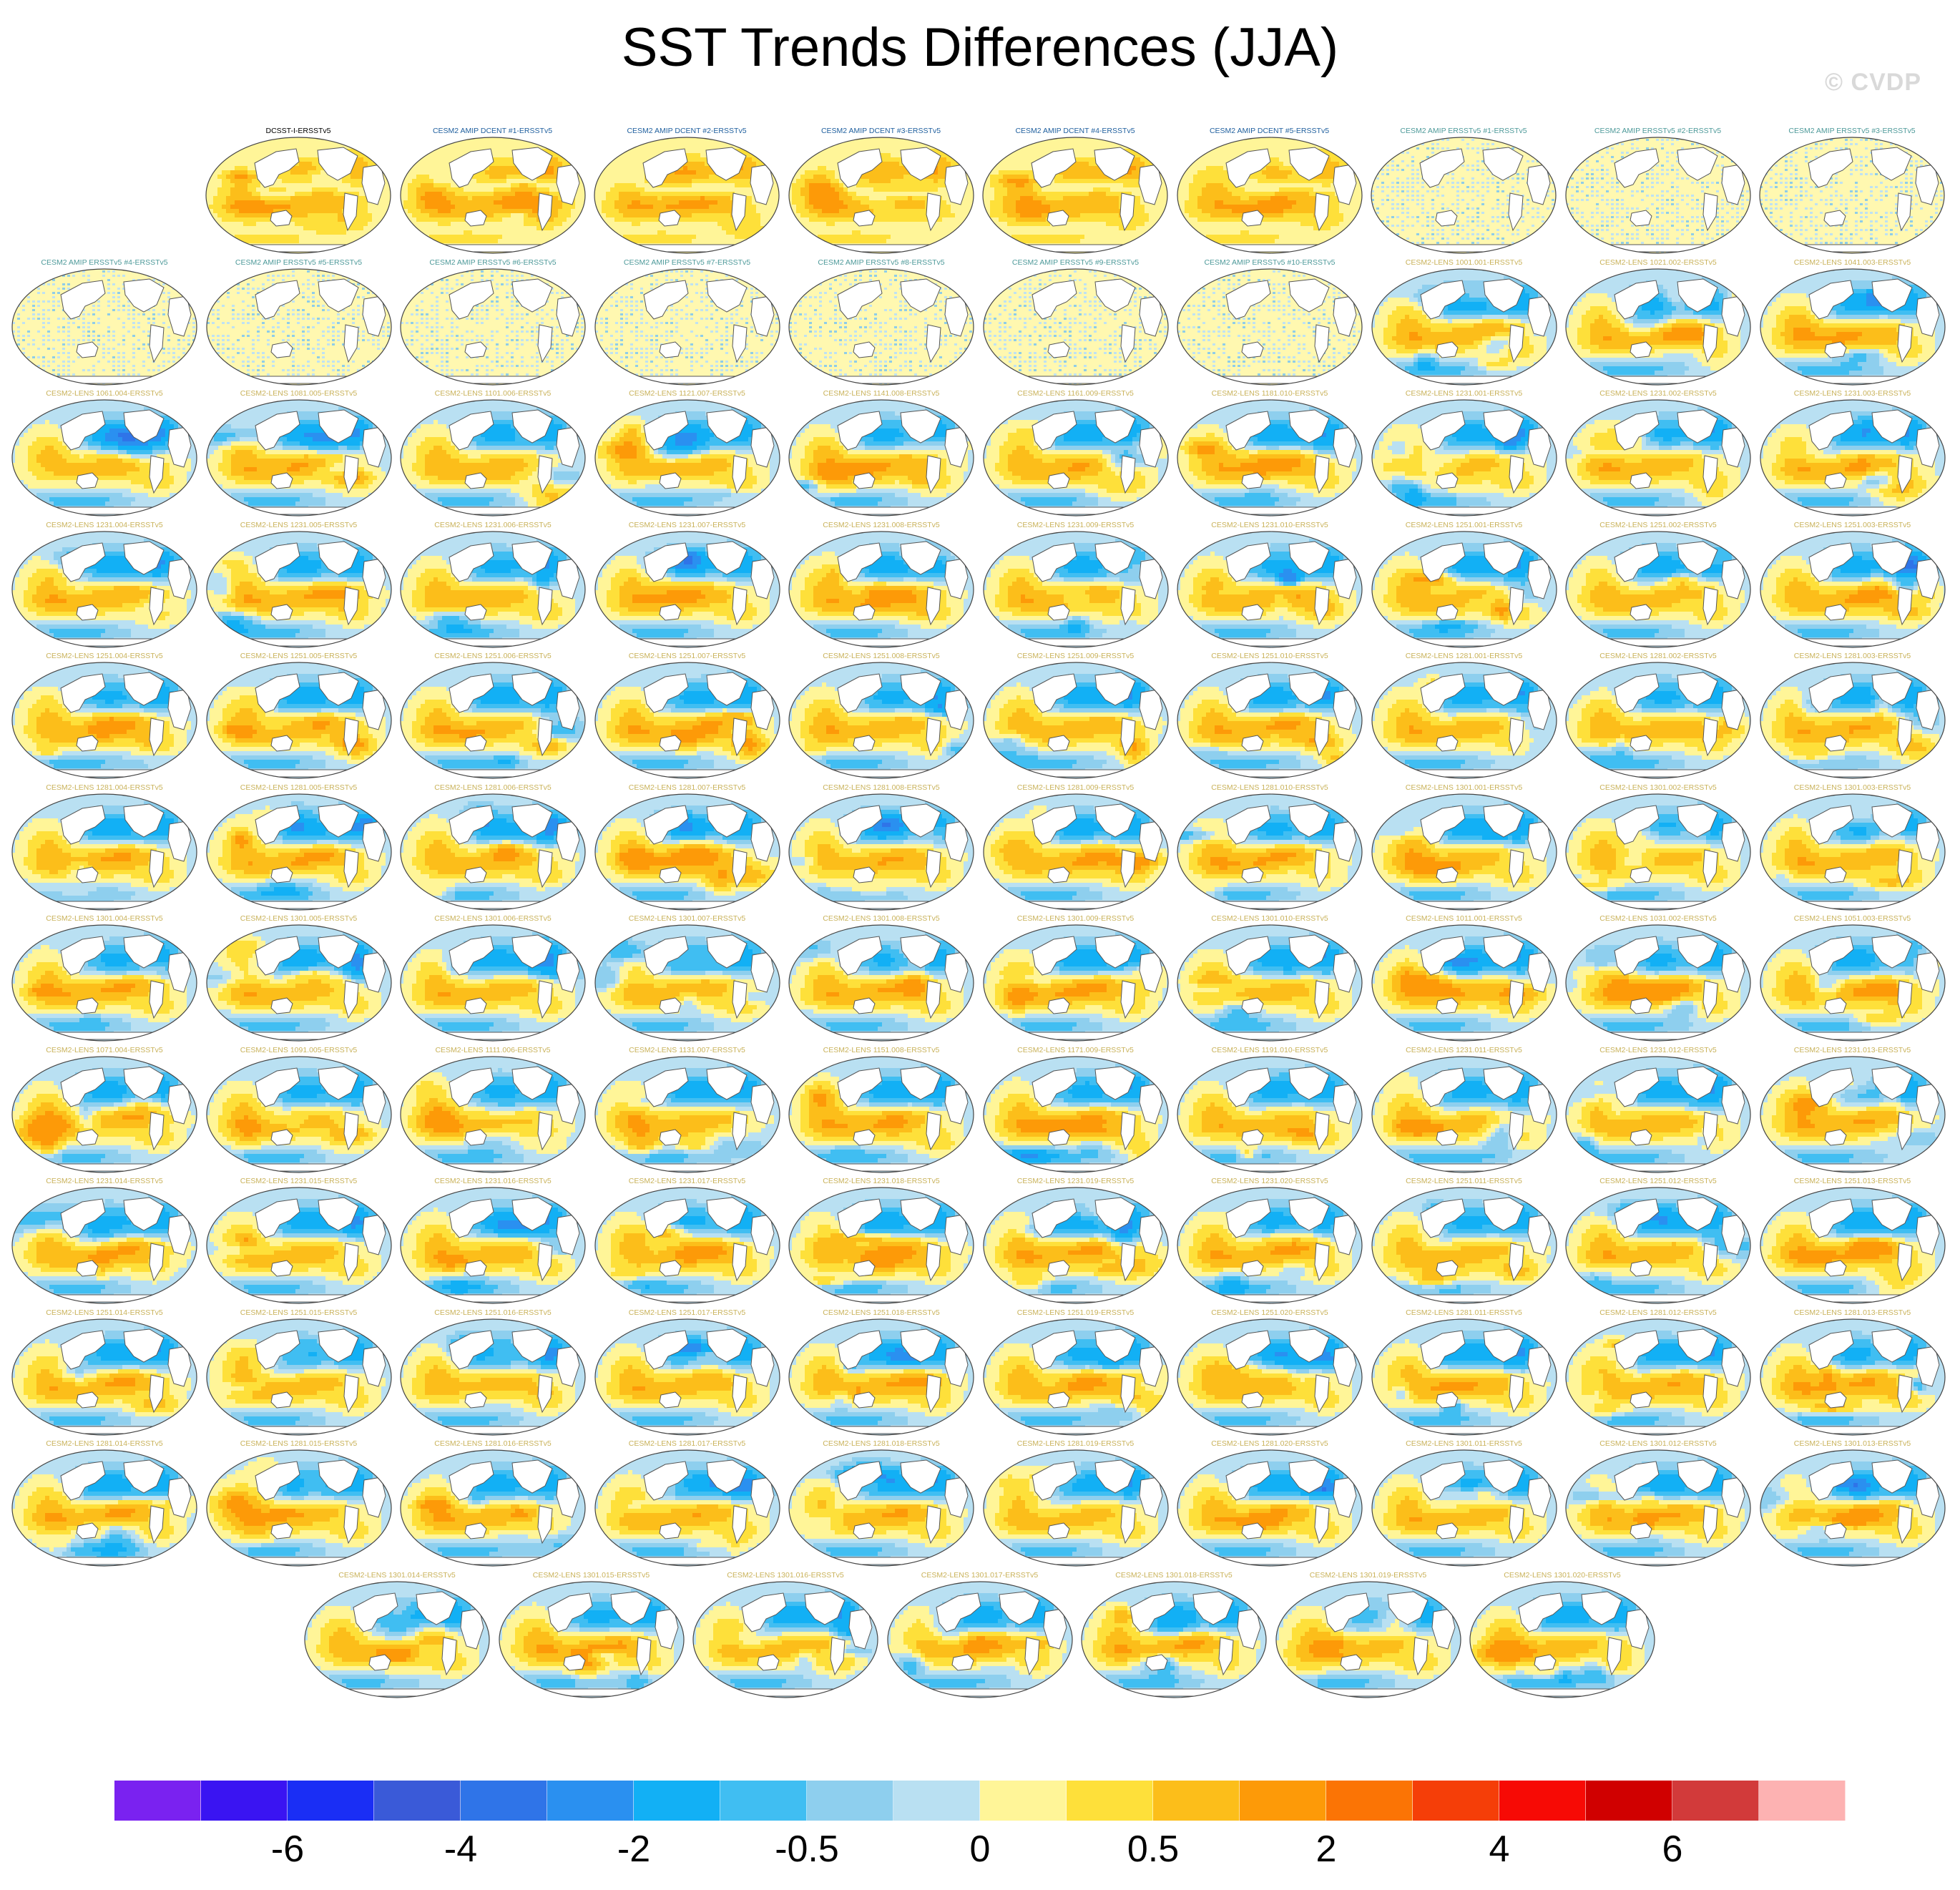 Image resolution: width=1960 pixels, height=1890 pixels. I want to click on panel-title: CESM2 AMIP ERSSTv5 #6-ERSSTv5, so click(493, 263).